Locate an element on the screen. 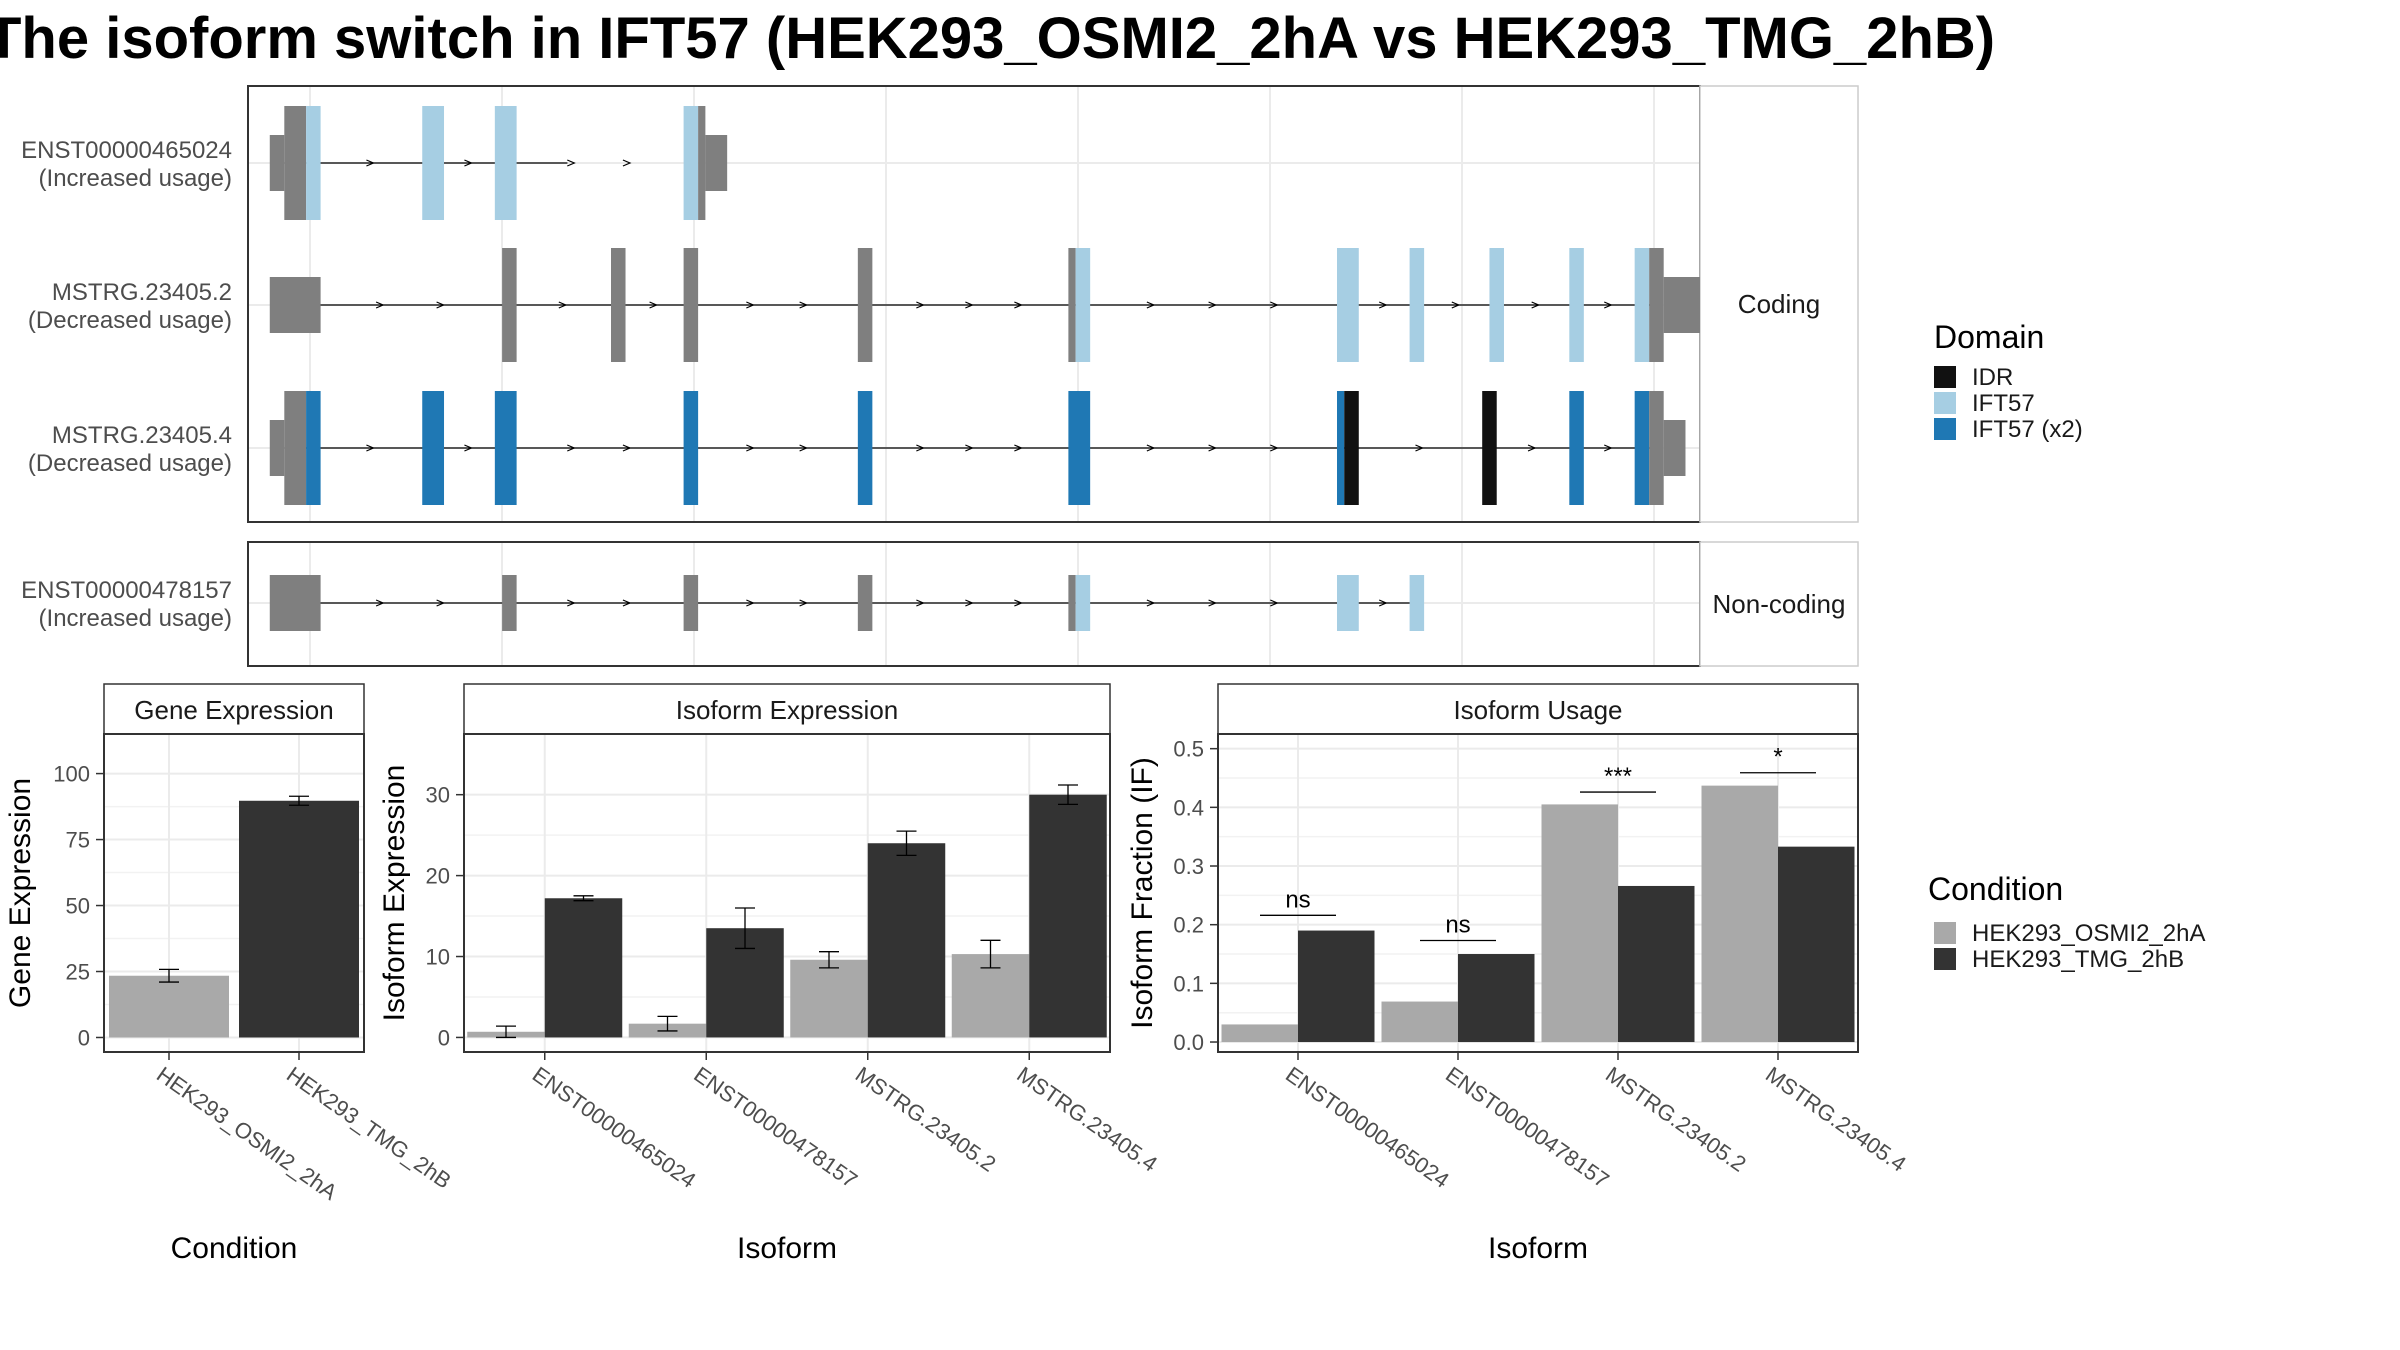 Image resolution: width=2400 pixels, height=1350 pixels. y-tick-label: 30 is located at coordinates (438, 795).